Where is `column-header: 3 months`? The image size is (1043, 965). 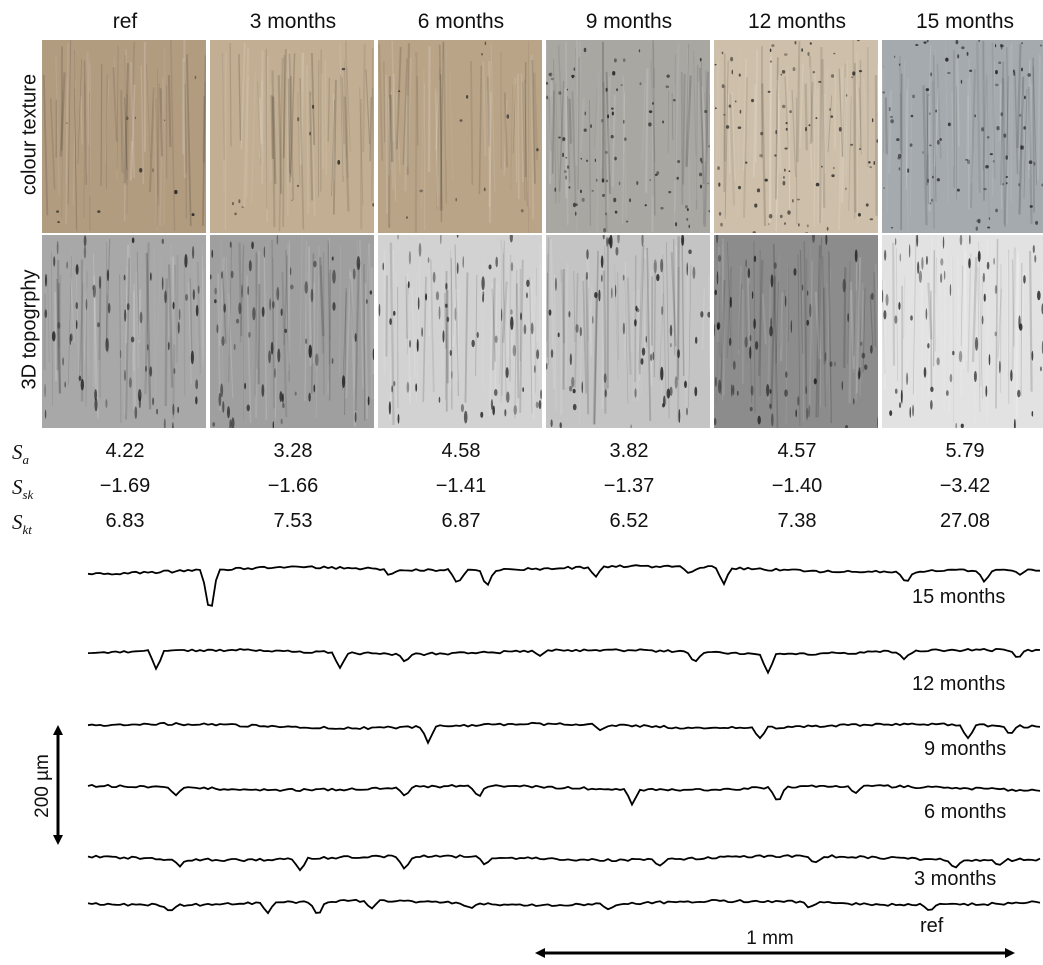 column-header: 3 months is located at coordinates (293, 21).